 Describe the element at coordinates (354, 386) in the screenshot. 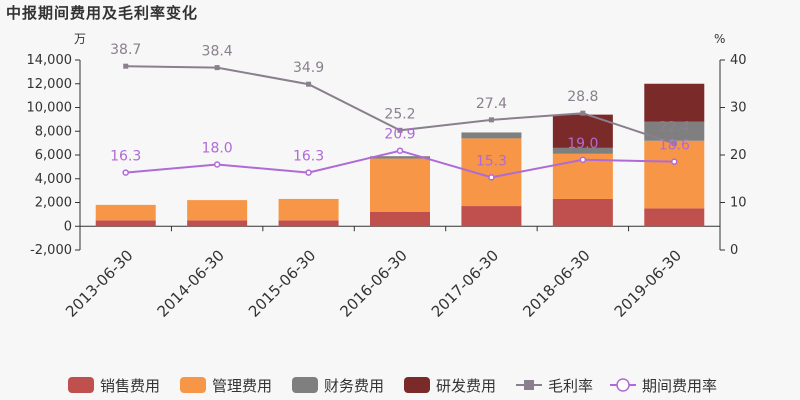

I see `legend-label: 财务费用` at that location.